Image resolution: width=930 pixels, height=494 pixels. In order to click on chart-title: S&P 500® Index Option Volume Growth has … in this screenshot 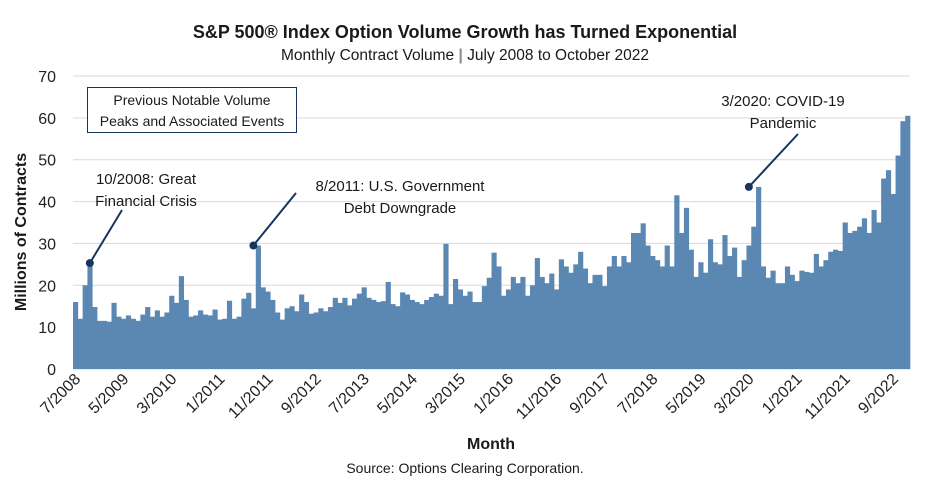, I will do `click(465, 32)`.